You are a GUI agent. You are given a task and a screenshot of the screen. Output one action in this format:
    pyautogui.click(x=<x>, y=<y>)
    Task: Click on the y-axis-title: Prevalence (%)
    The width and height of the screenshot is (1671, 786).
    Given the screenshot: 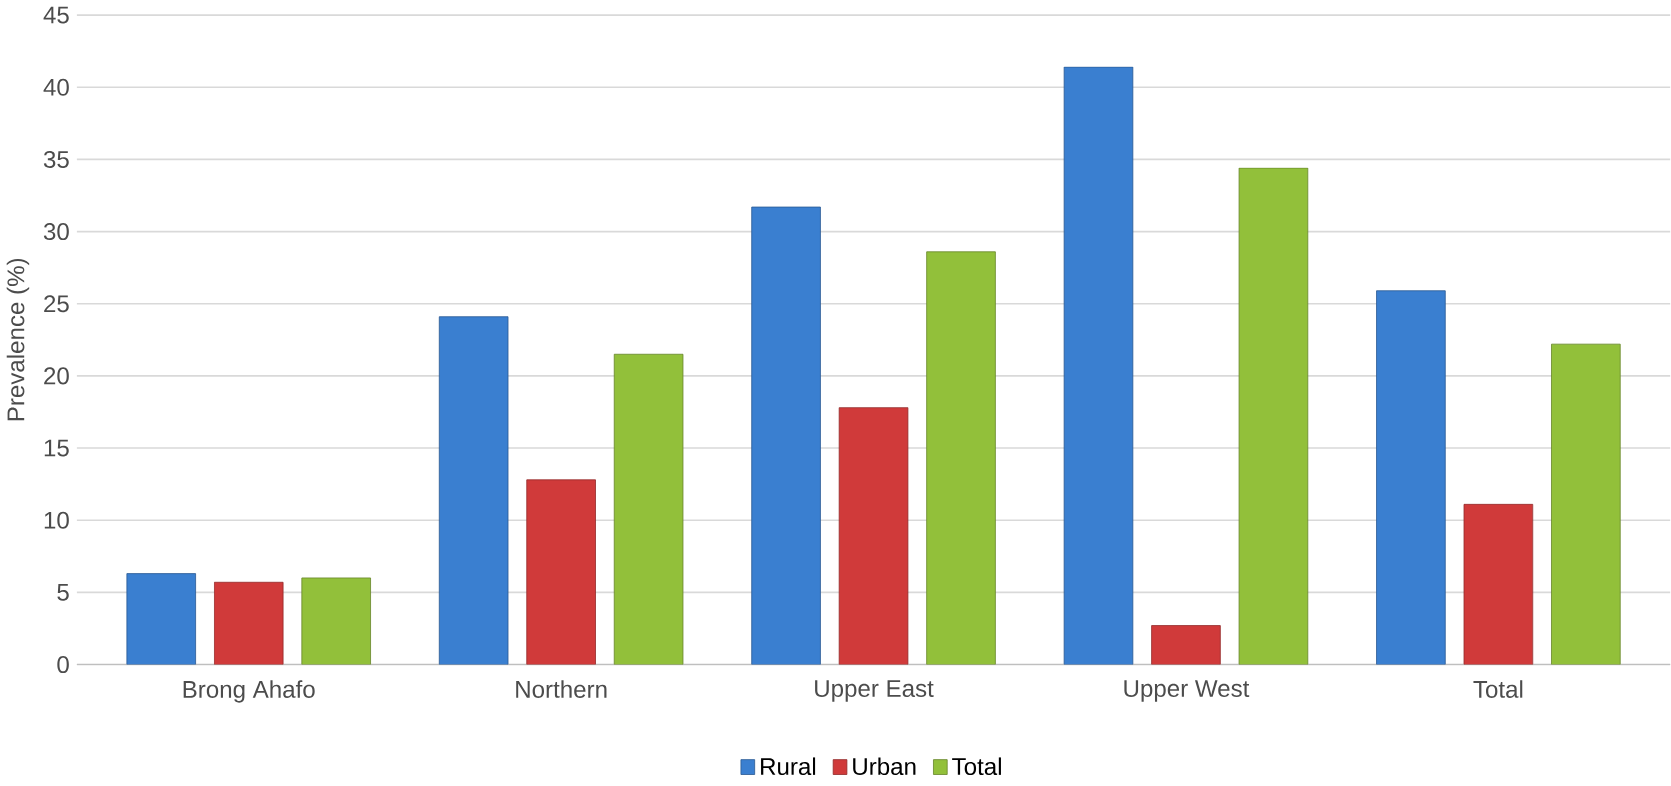 What is the action you would take?
    pyautogui.click(x=18, y=339)
    